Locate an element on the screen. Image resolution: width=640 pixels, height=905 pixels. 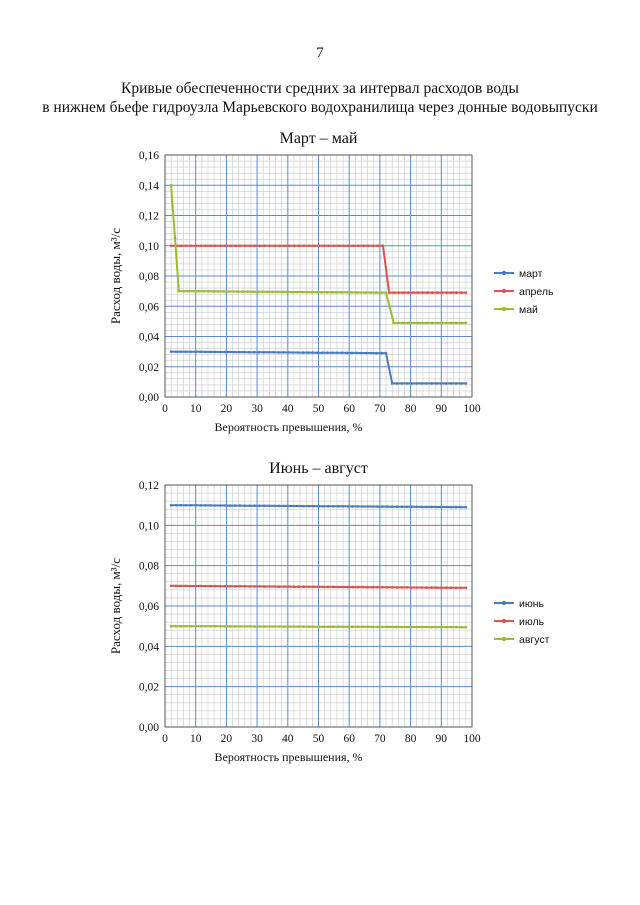
x-tick-label: 30 is located at coordinates (257, 409).